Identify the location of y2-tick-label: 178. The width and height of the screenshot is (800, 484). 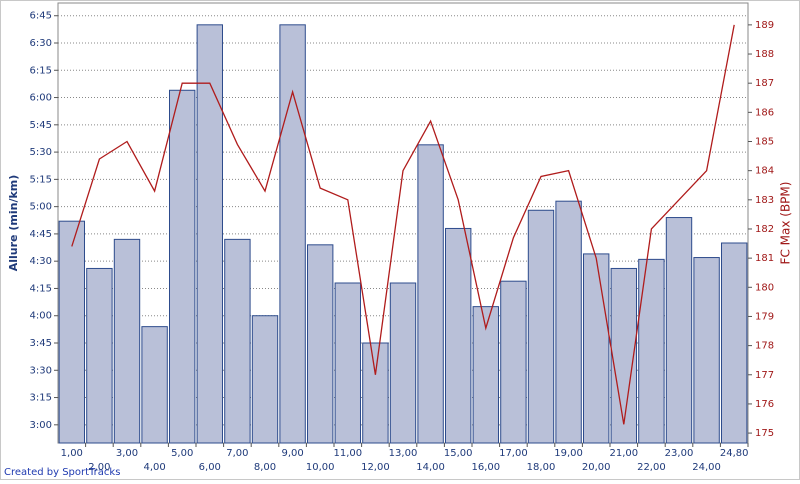
(764, 346).